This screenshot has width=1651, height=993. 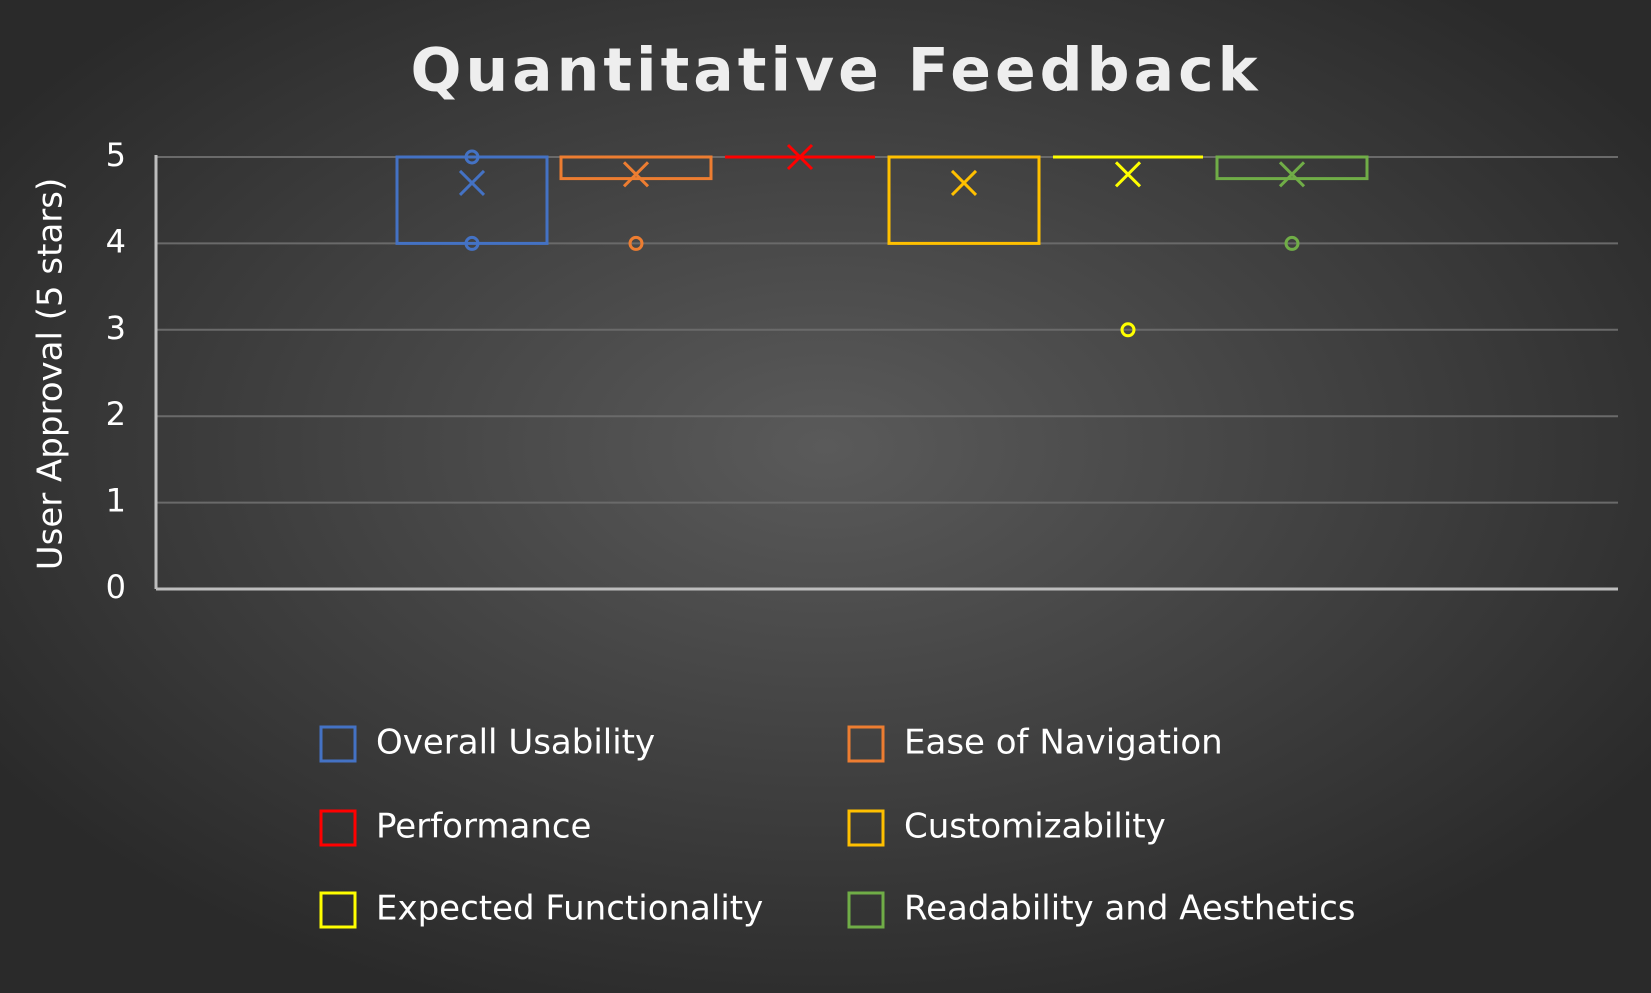 I want to click on chart-title: Quantitative Feedback, so click(x=835, y=71).